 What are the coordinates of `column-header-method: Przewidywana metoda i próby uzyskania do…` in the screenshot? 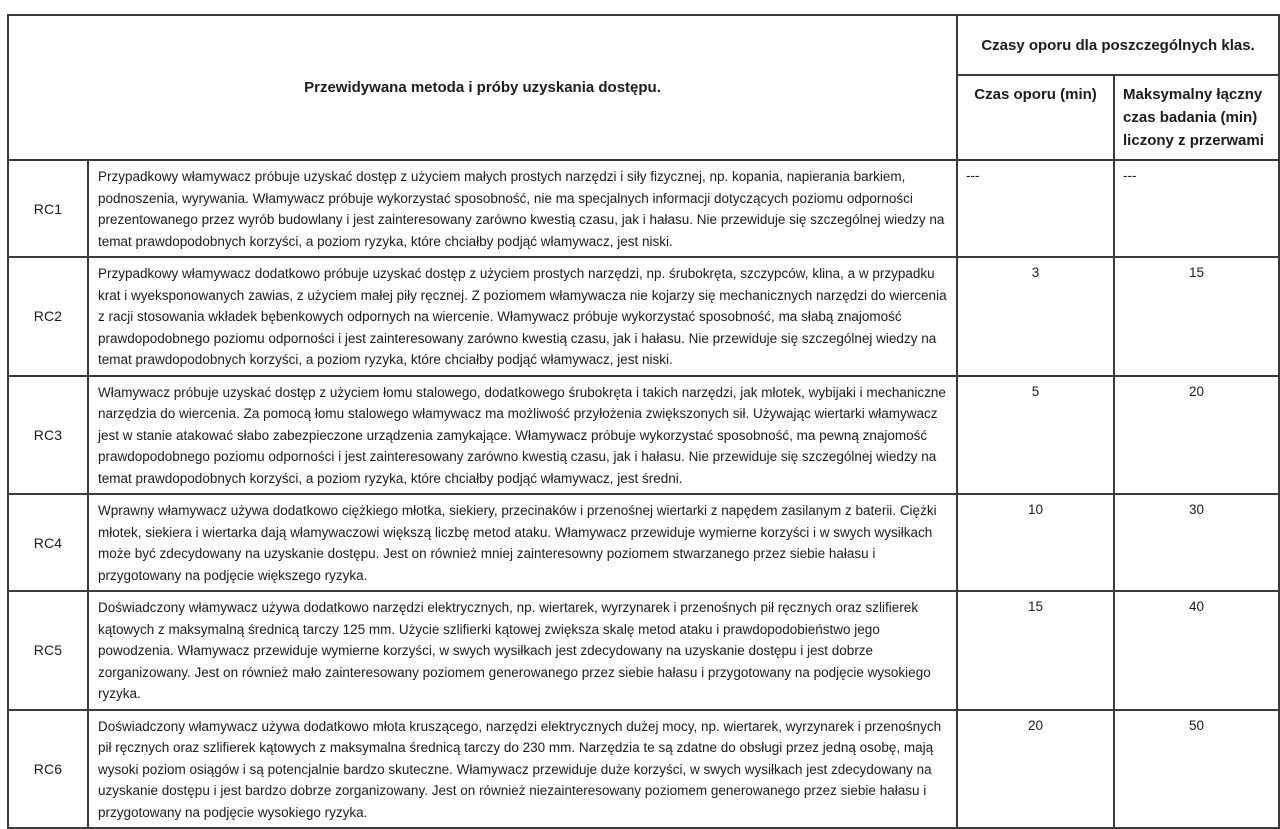 It's located at (482, 87).